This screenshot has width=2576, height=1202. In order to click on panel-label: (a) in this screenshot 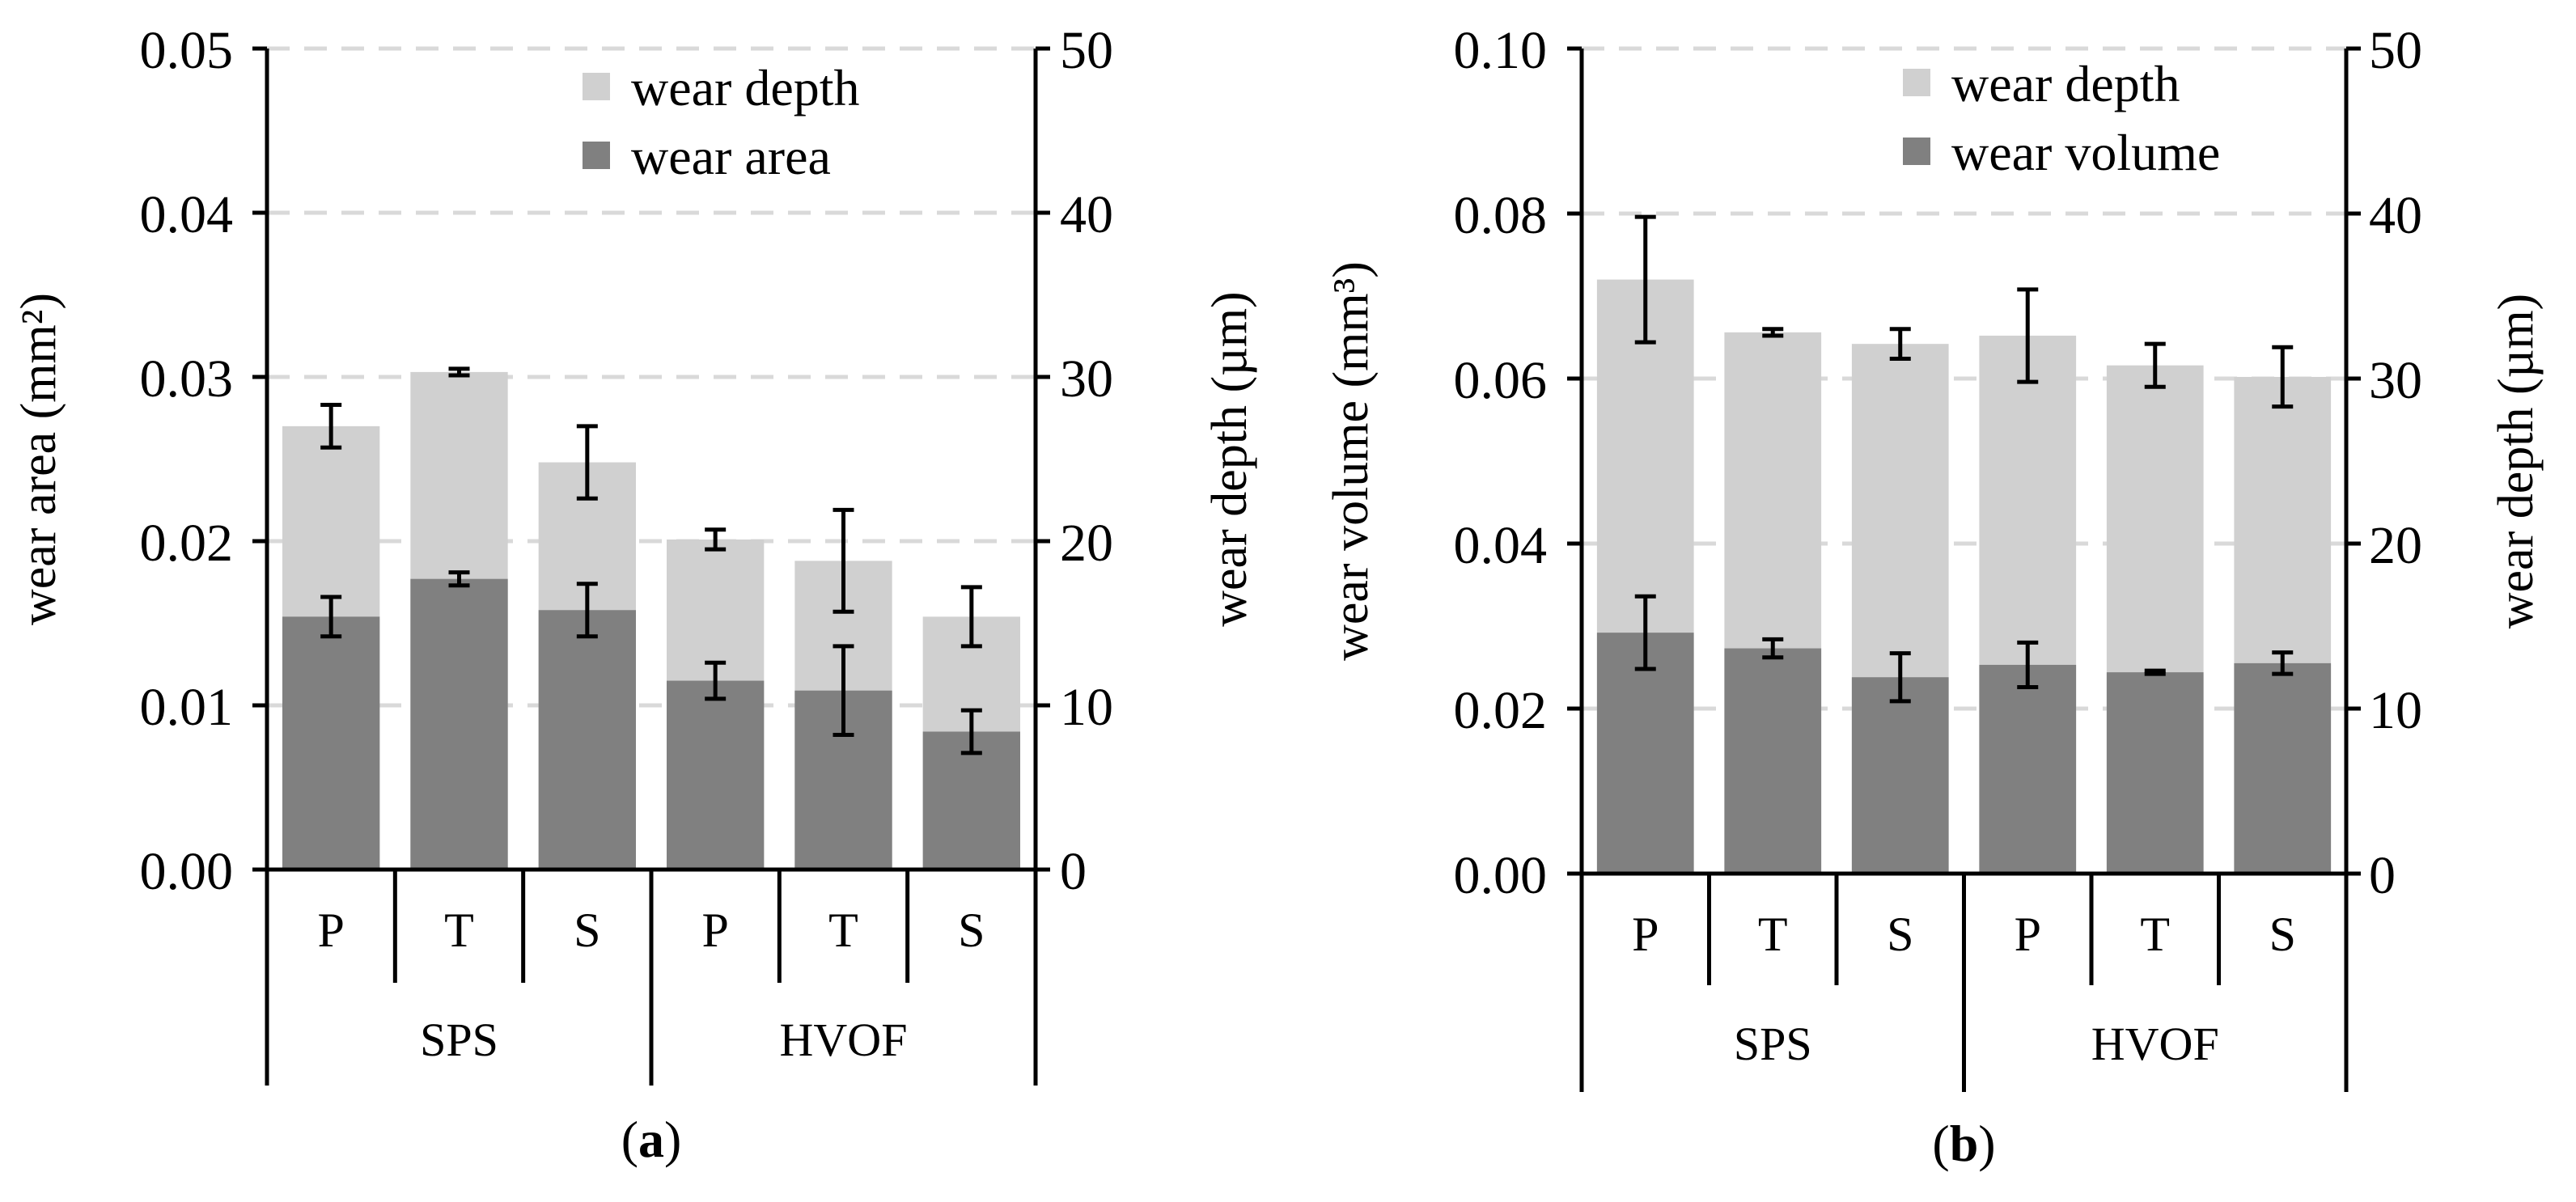, I will do `click(651, 1139)`.